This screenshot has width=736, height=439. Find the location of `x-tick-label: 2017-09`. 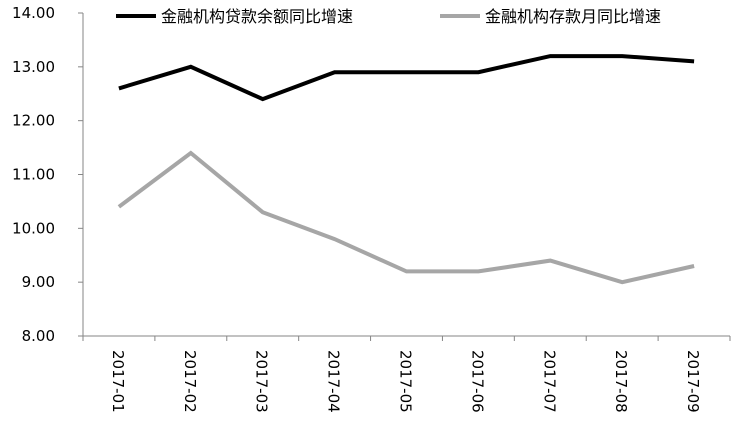

x-tick-label: 2017-09 is located at coordinates (693, 381).